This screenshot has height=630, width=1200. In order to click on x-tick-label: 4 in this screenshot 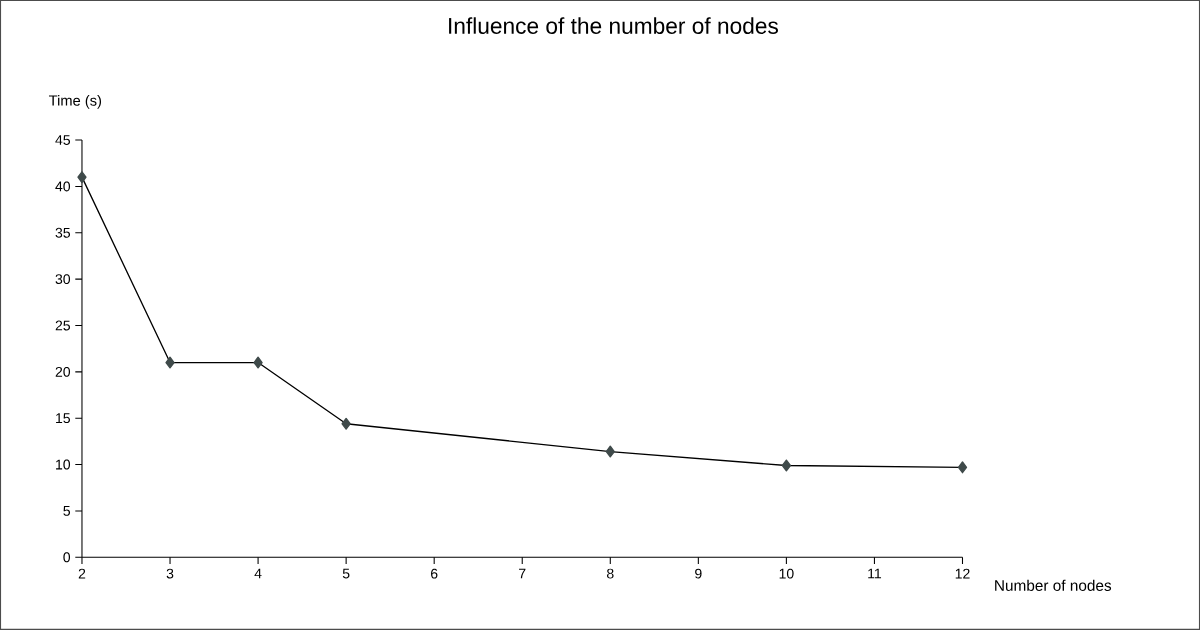, I will do `click(258, 573)`.